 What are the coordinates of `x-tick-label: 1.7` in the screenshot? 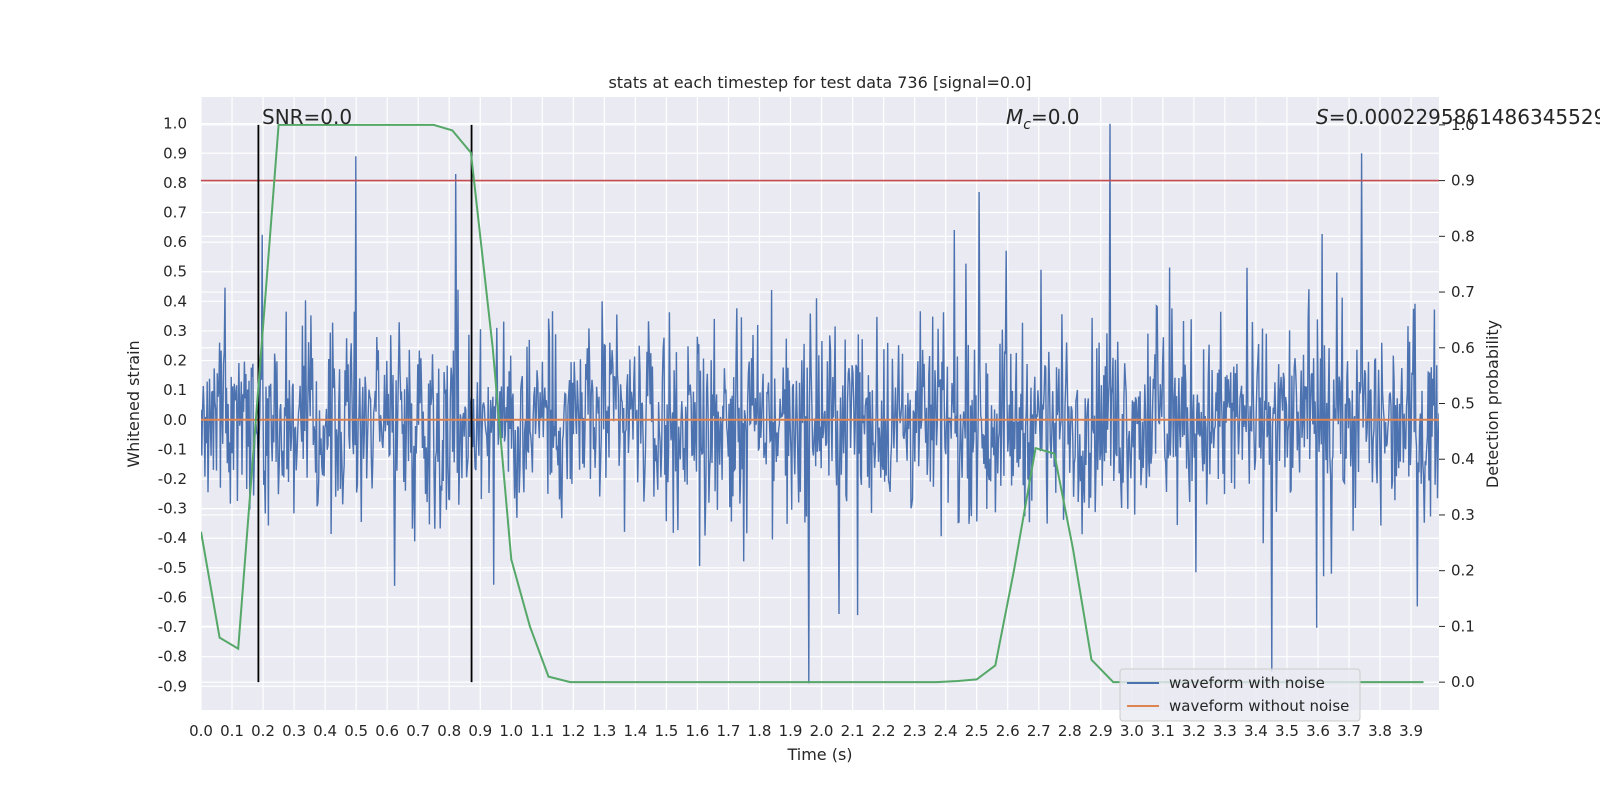 It's located at (729, 731).